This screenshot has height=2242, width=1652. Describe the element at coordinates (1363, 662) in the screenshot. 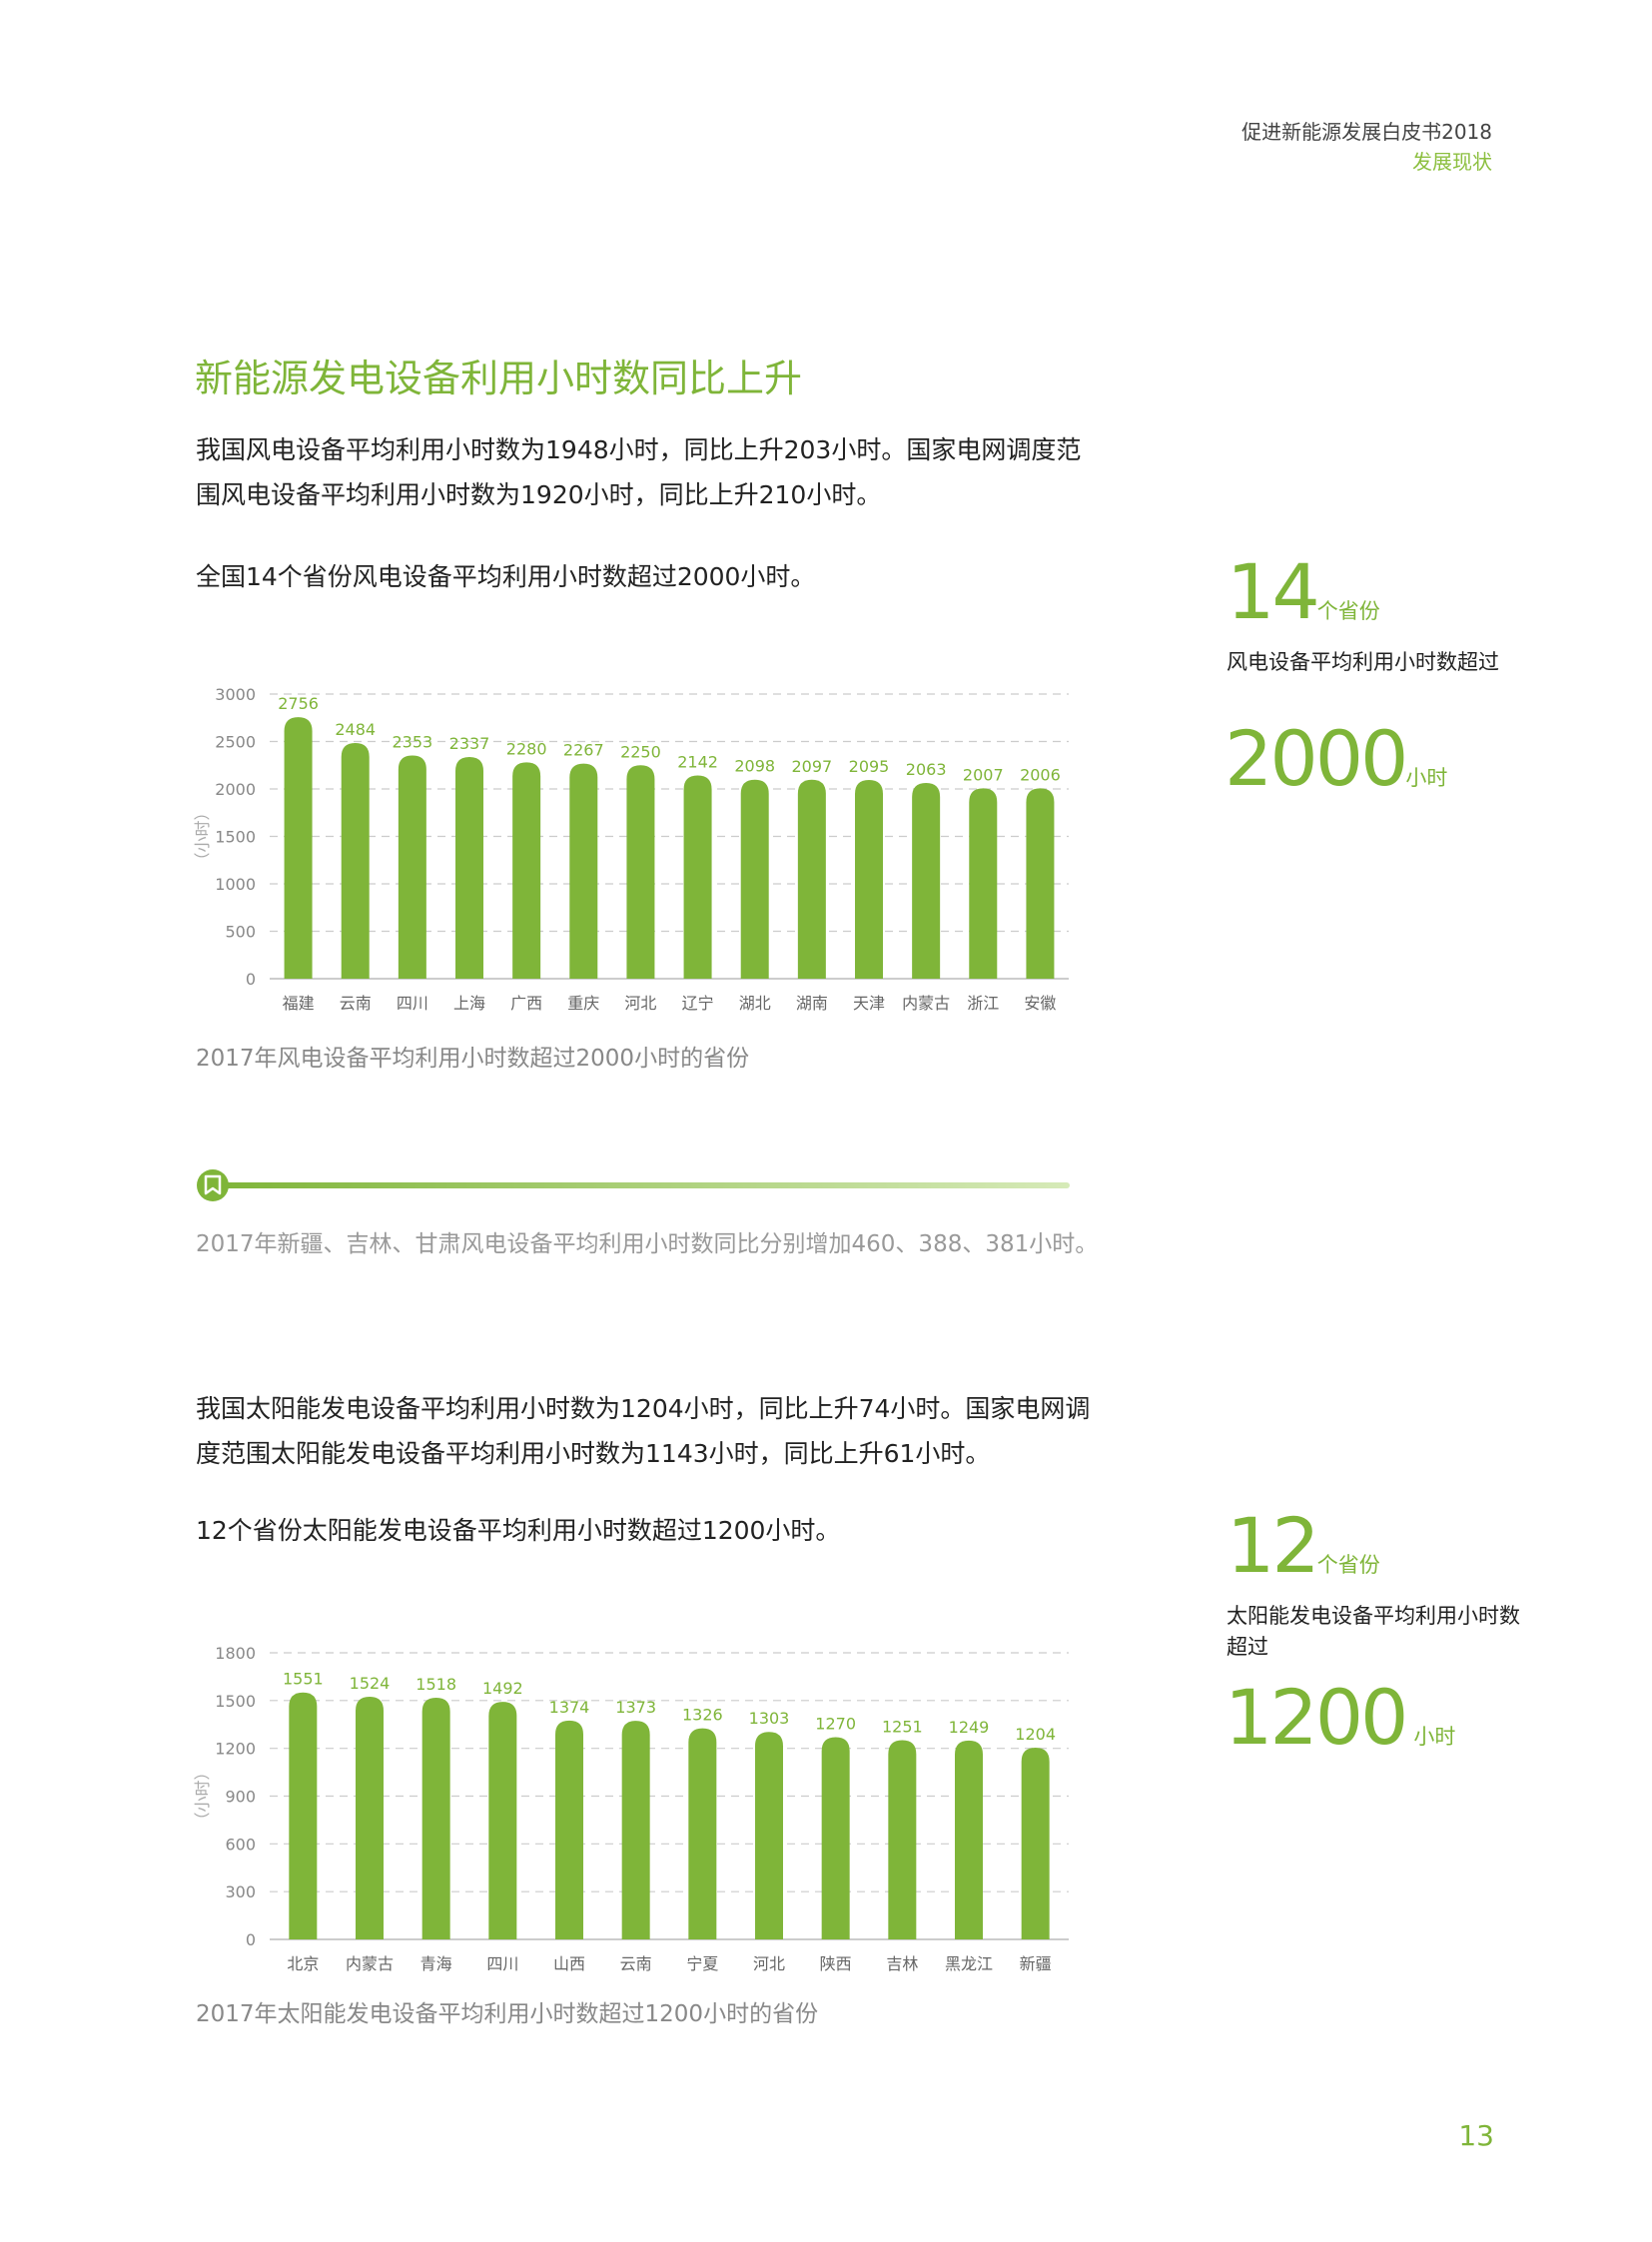

I see `wind-side-desc: 风电设备平均利用小时数超过` at that location.